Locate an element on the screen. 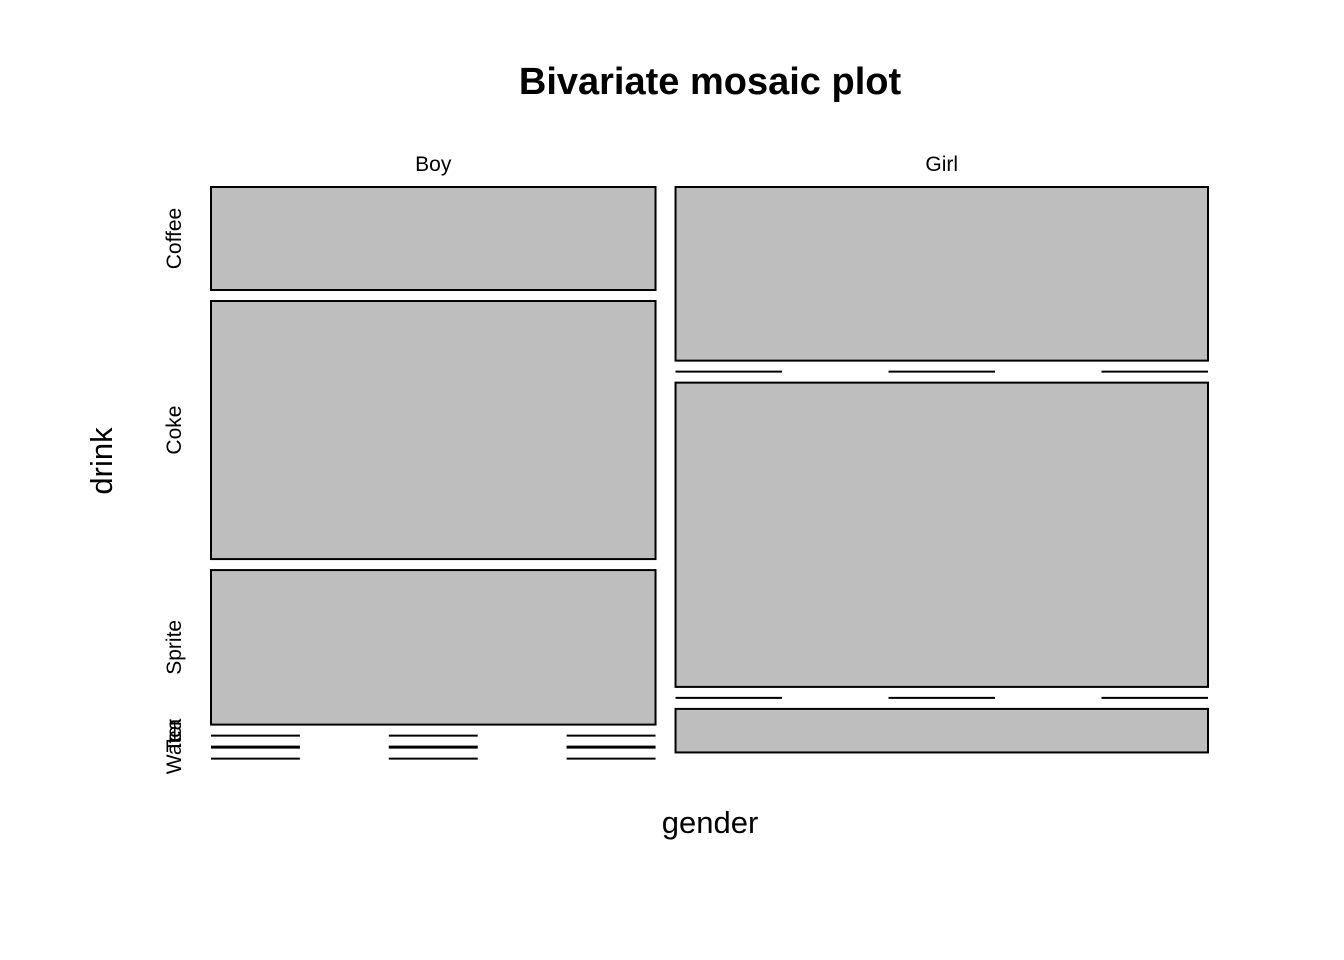 The width and height of the screenshot is (1344, 960). y-tick-label-sprite: Sprite is located at coordinates (174, 647).